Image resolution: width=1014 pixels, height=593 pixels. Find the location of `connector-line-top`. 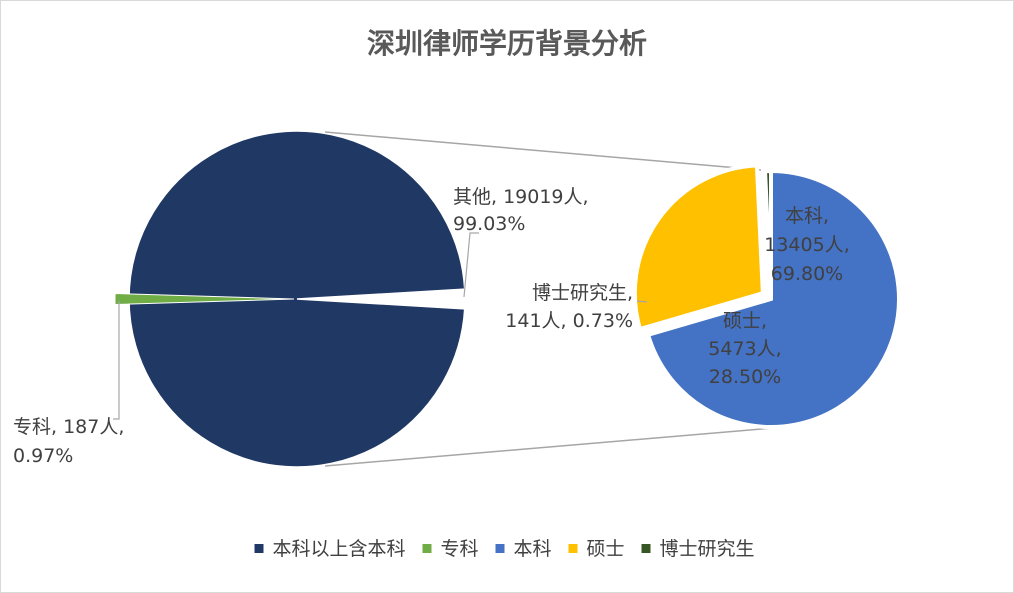

connector-line-top is located at coordinates (543, 151).